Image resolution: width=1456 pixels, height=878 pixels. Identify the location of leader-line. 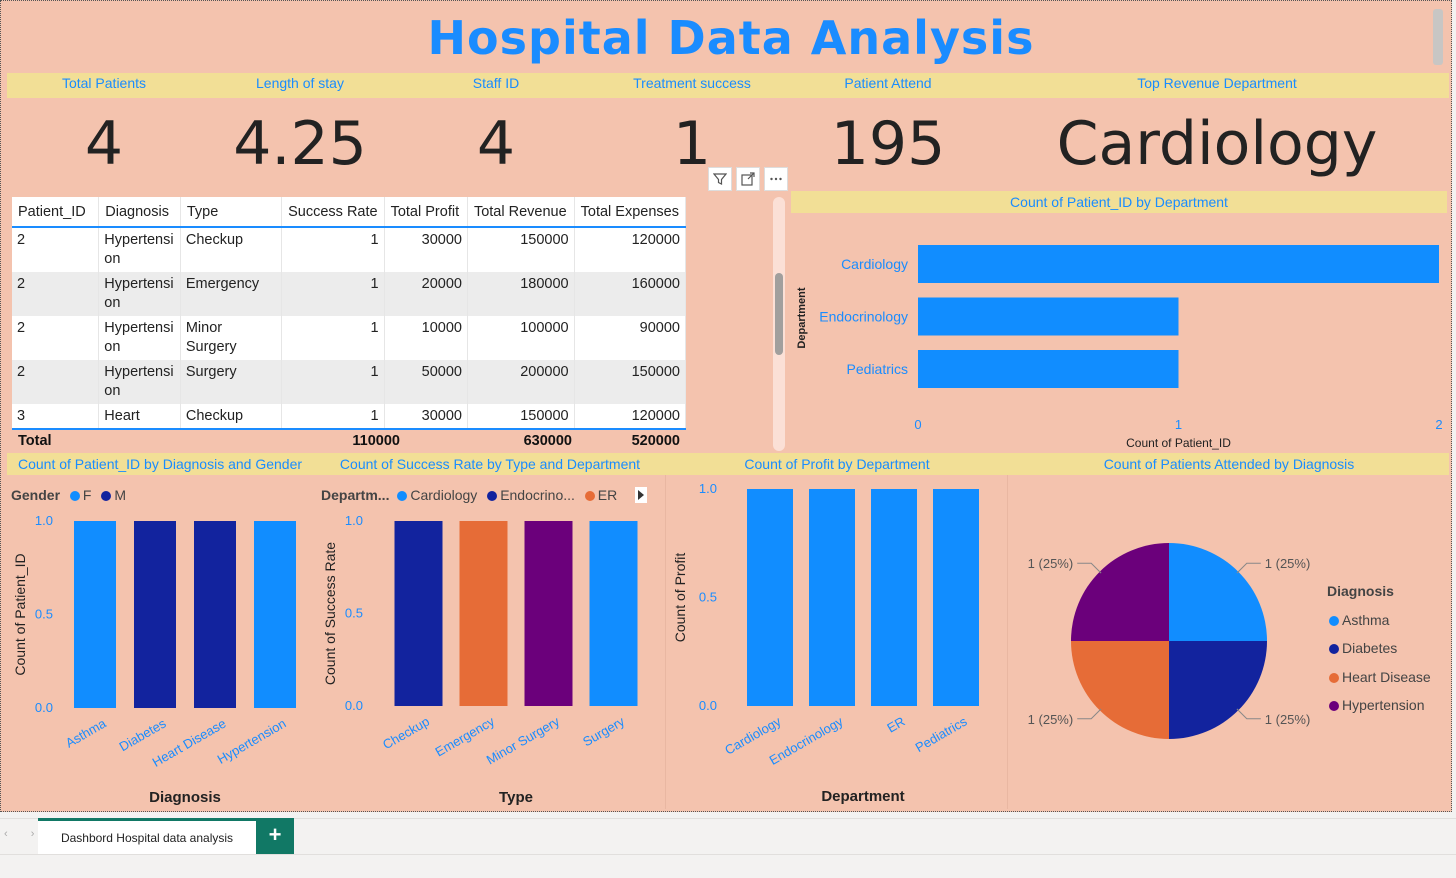
(1248, 568).